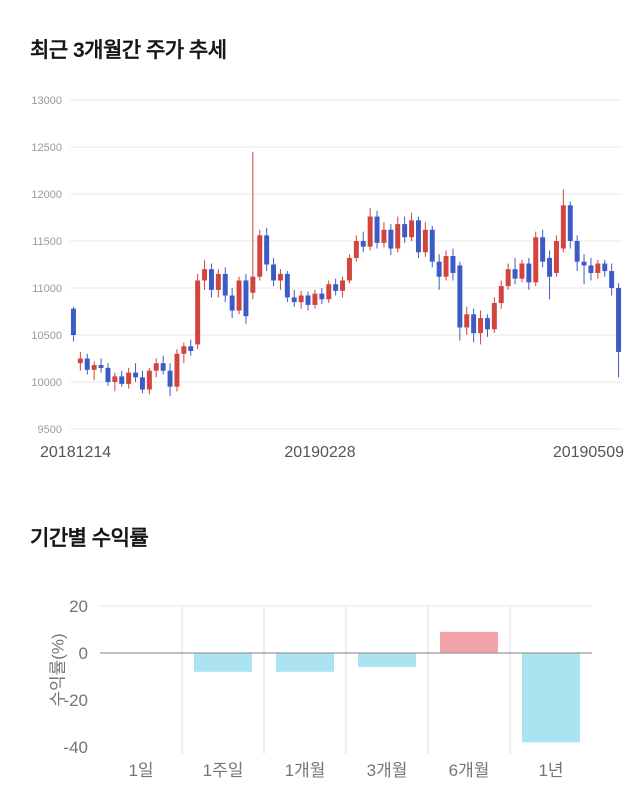 The image size is (640, 810). What do you see at coordinates (78, 606) in the screenshot?
I see `svg-text: 20` at bounding box center [78, 606].